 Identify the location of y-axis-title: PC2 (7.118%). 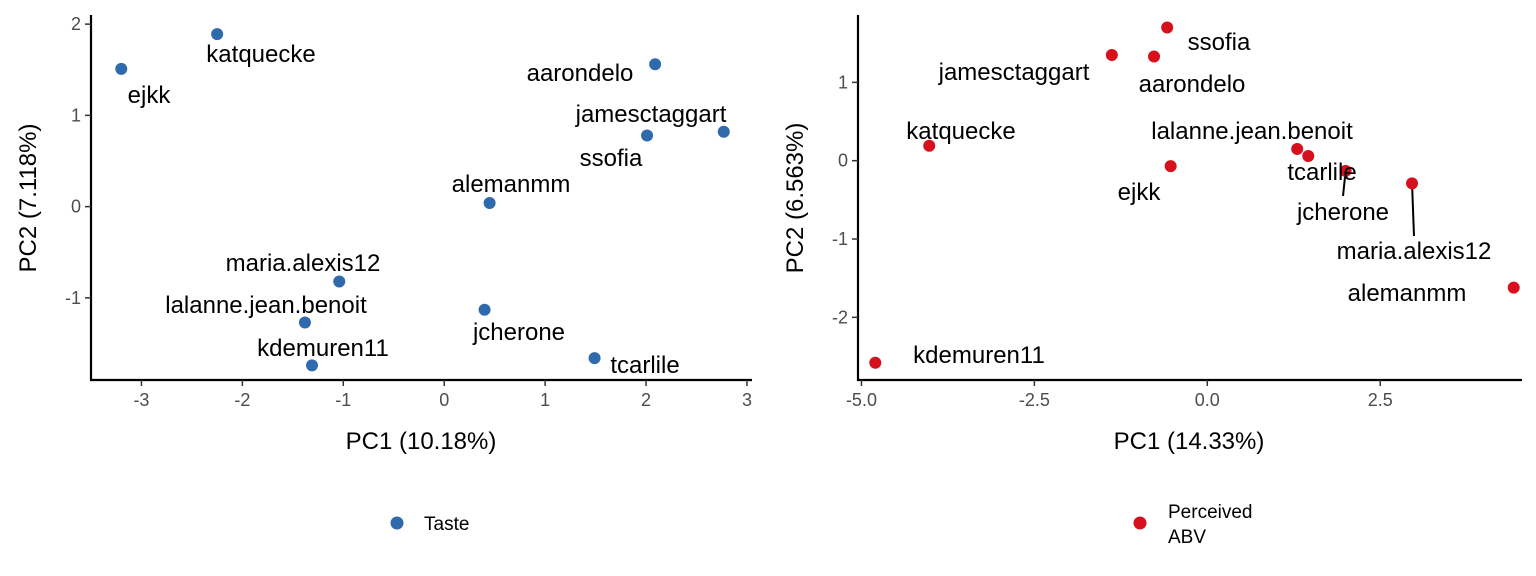
(28, 198).